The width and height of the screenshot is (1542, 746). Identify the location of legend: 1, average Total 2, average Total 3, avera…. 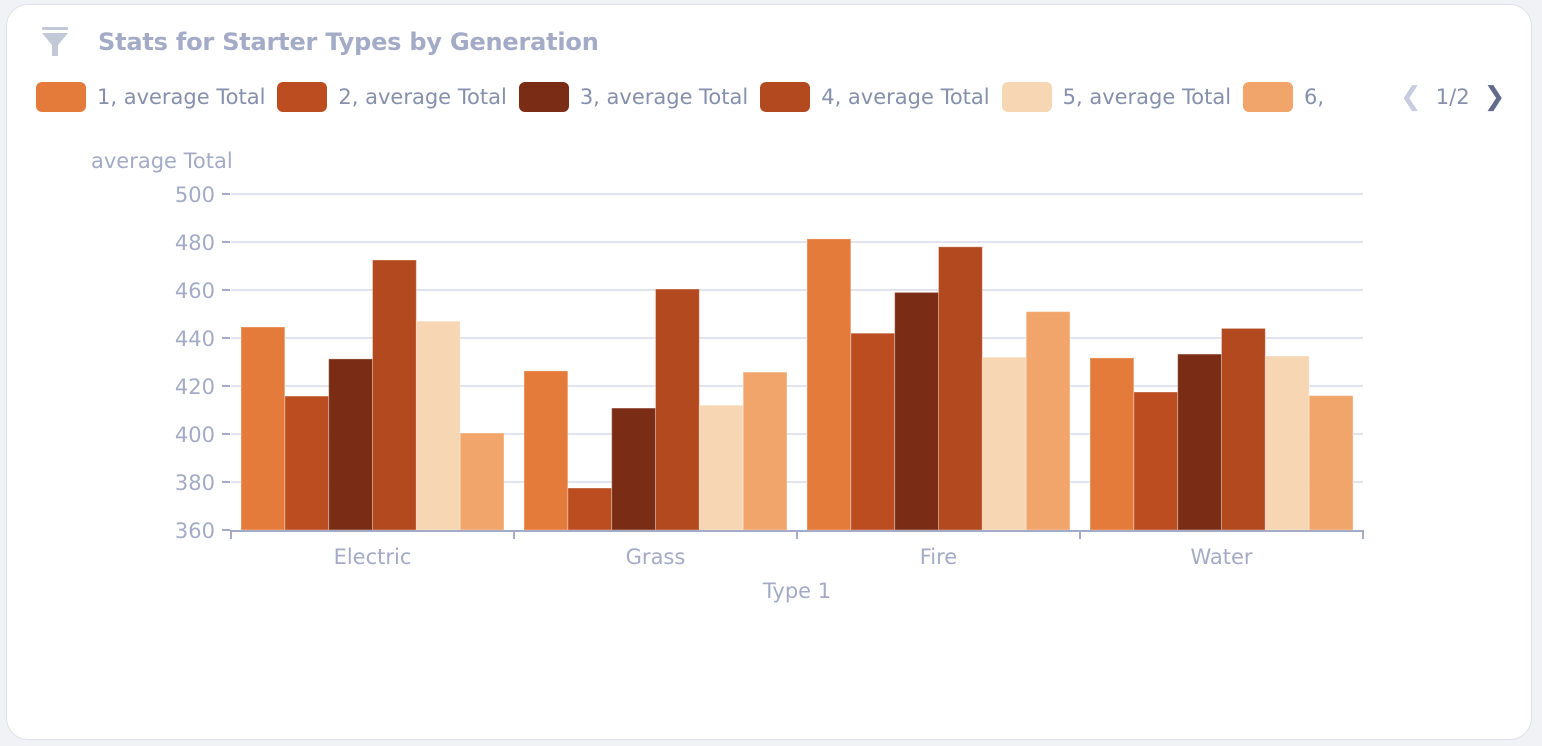
(686, 97).